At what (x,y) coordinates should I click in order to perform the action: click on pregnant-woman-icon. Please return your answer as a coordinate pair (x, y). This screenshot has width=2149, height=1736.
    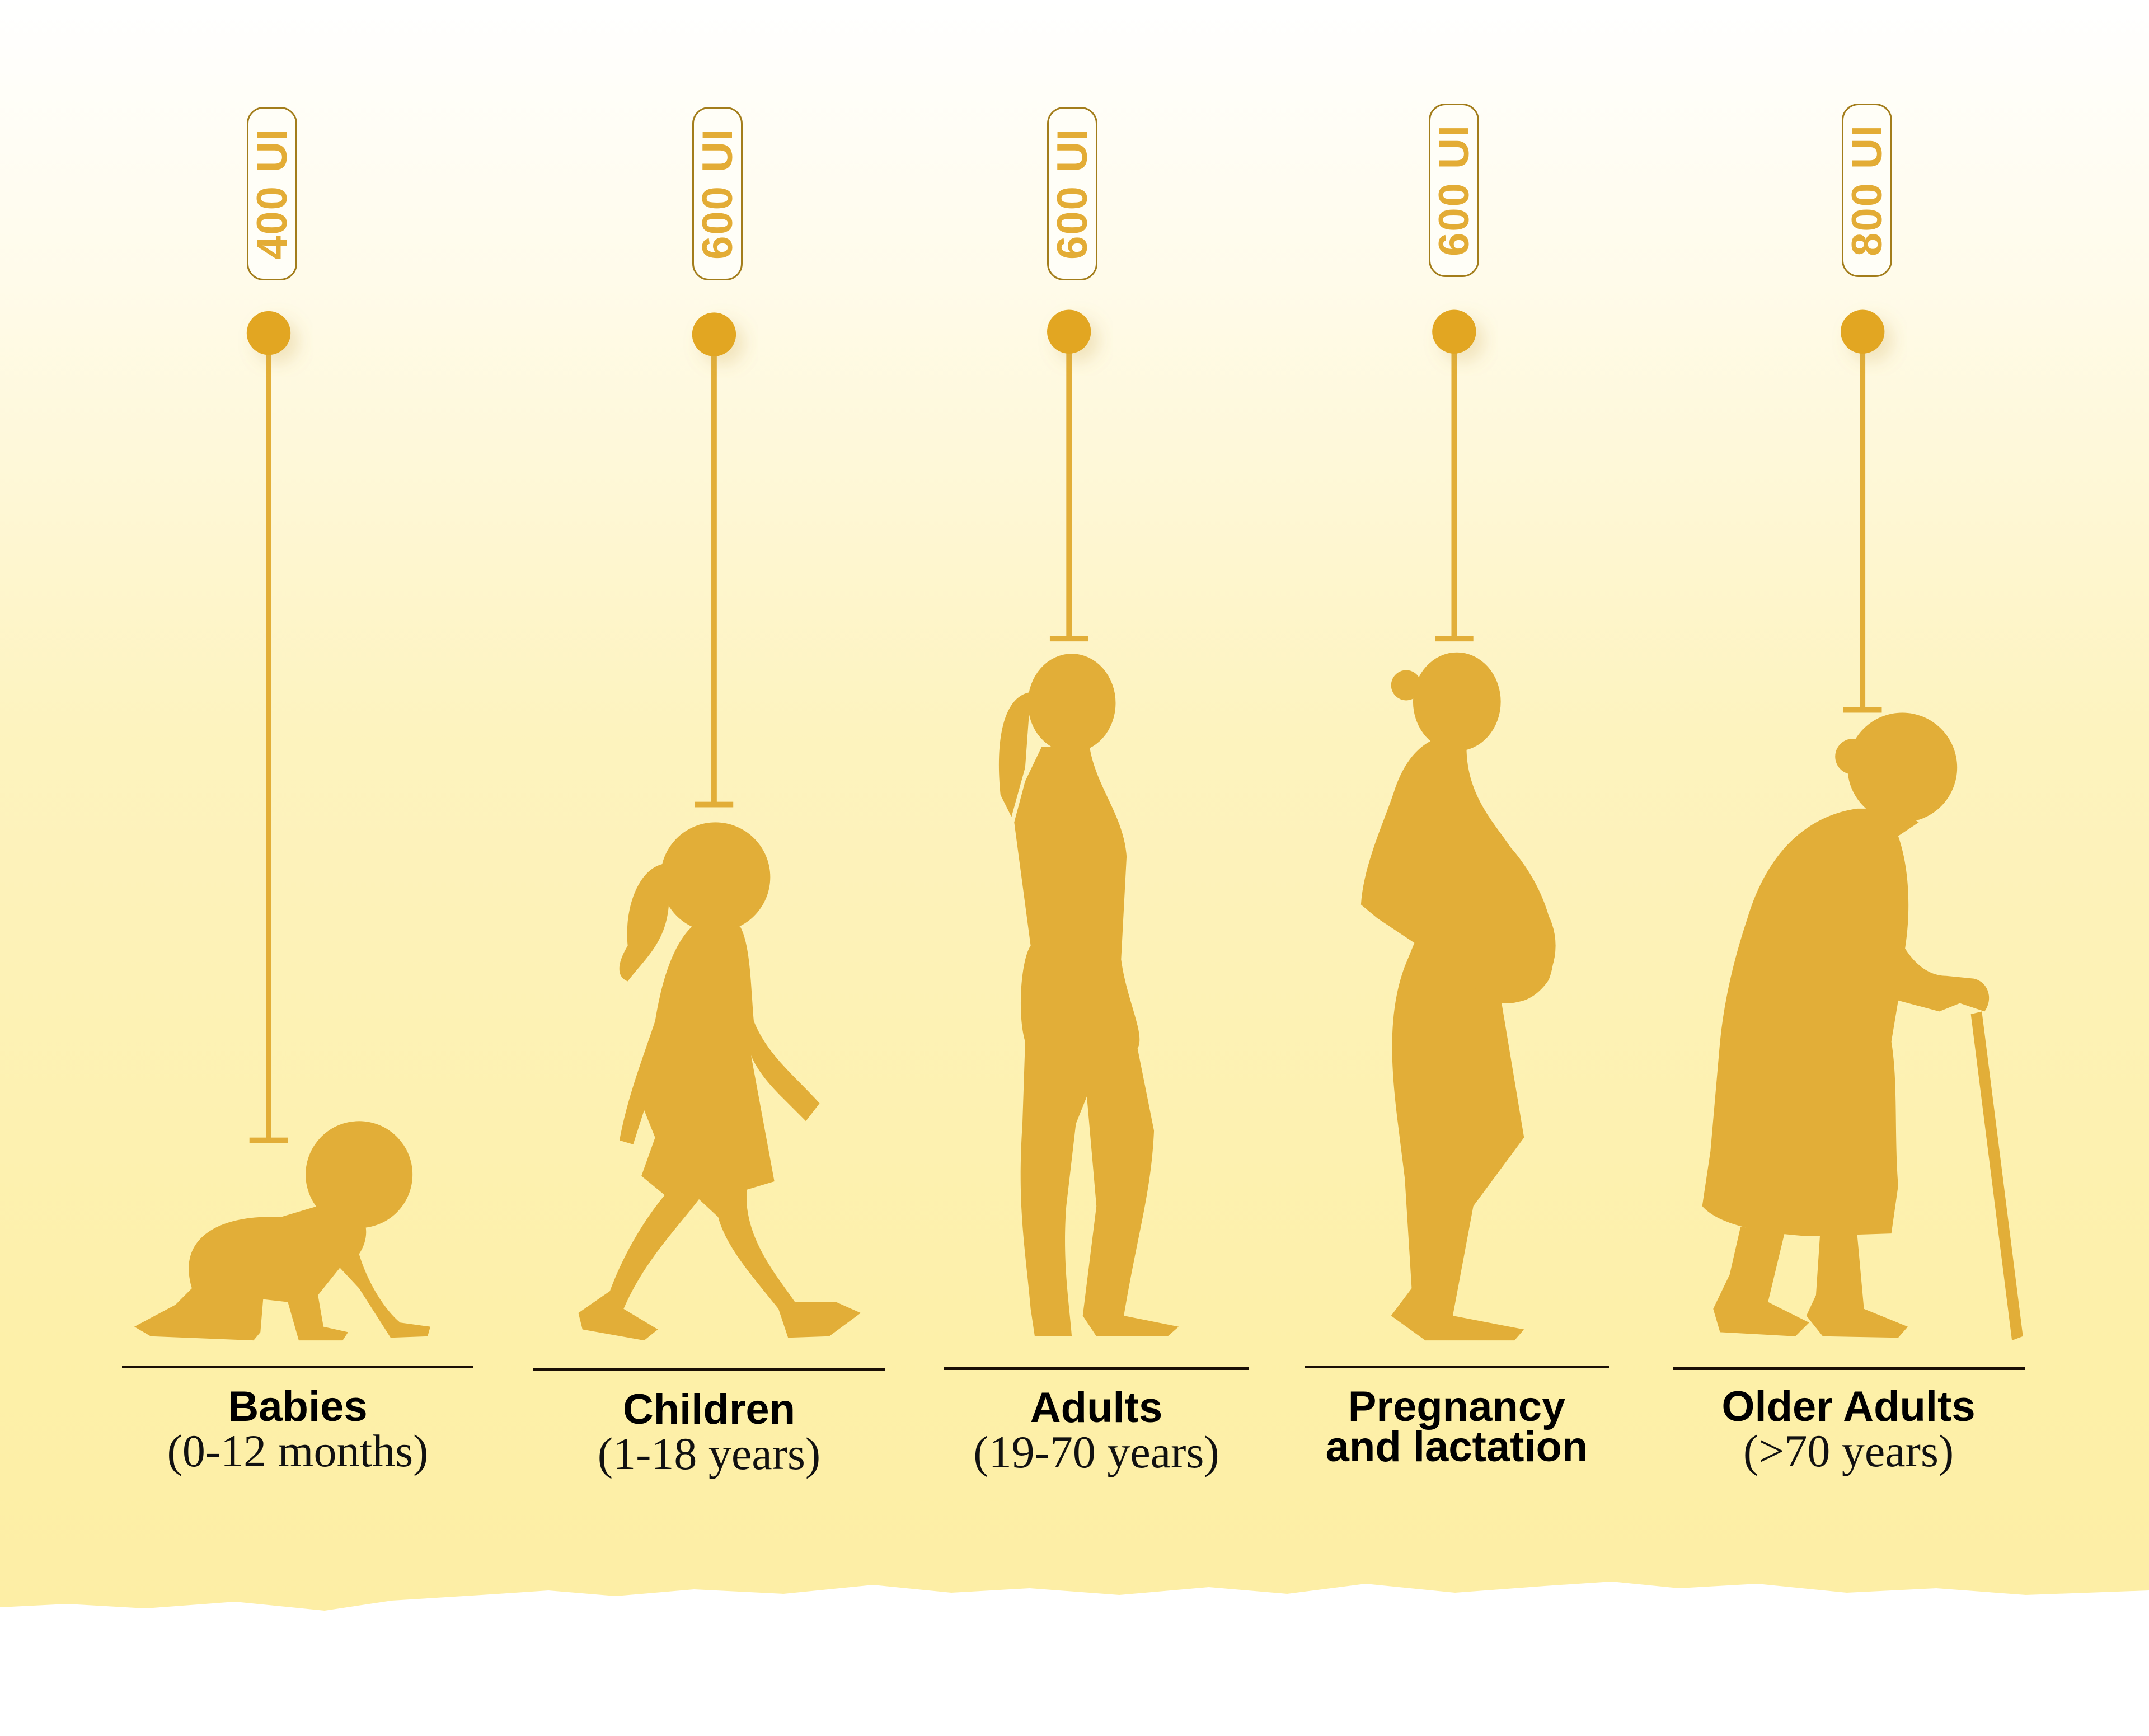
    Looking at the image, I should click on (1458, 996).